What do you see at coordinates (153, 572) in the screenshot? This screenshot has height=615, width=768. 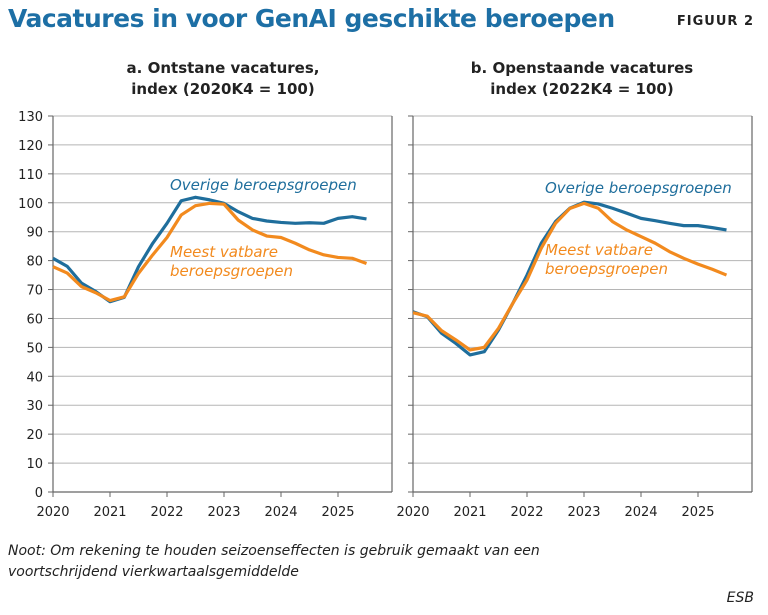 I see `note-line2: voortschrijdend vierkwartaalsgemiddelde` at bounding box center [153, 572].